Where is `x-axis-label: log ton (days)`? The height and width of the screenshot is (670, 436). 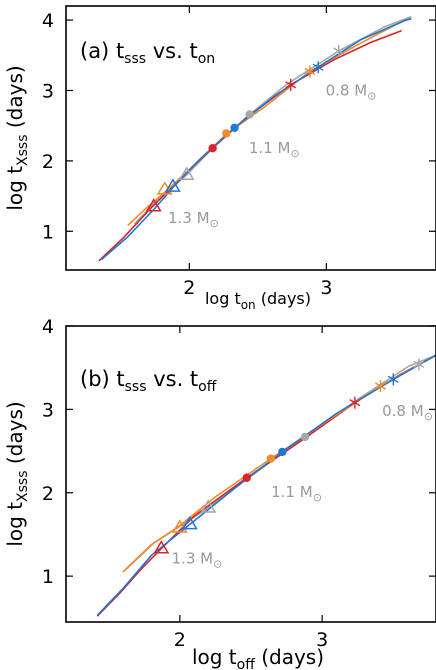 x-axis-label: log ton (days) is located at coordinates (258, 300).